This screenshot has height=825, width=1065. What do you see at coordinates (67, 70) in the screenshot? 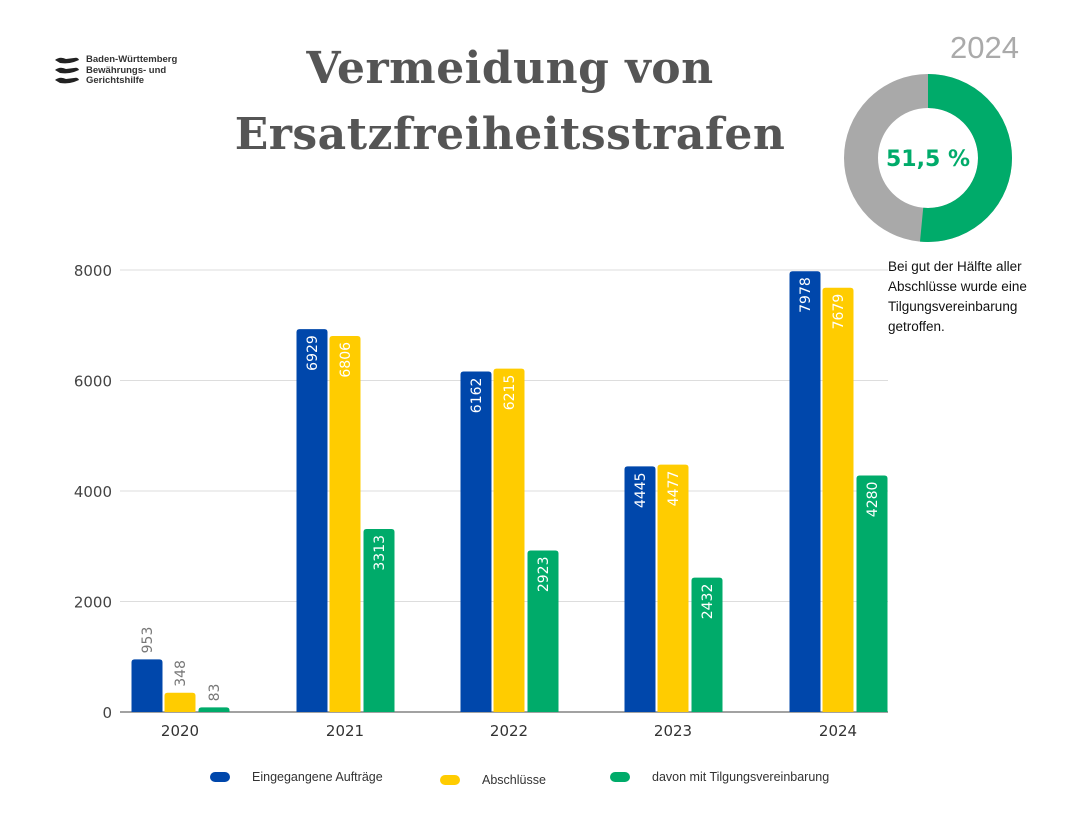
I see `coat-of-arms-lions-icon` at bounding box center [67, 70].